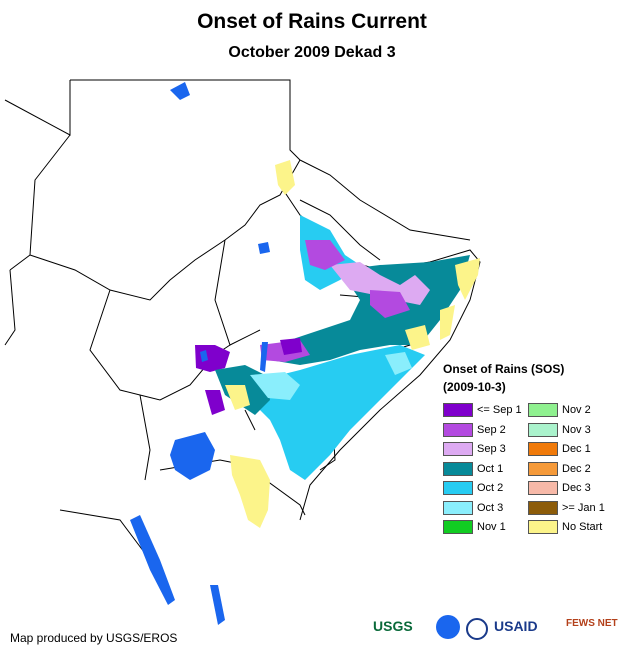 This screenshot has width=624, height=648. I want to click on legend-label: Nov 3, so click(576, 429).